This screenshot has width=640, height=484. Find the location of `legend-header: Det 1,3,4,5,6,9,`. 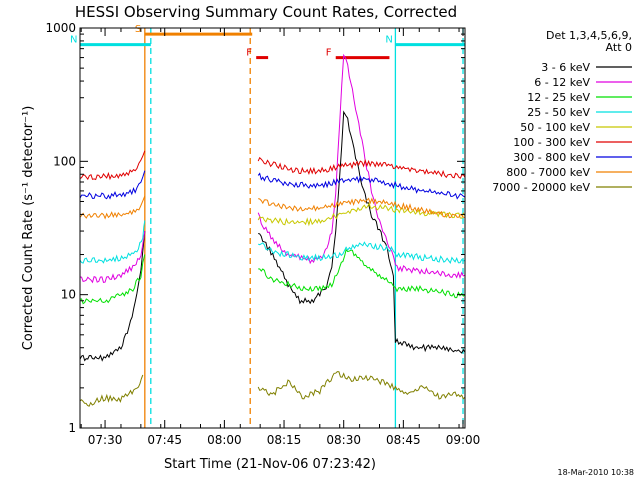

legend-header: Det 1,3,4,5,6,9, is located at coordinates (589, 35).